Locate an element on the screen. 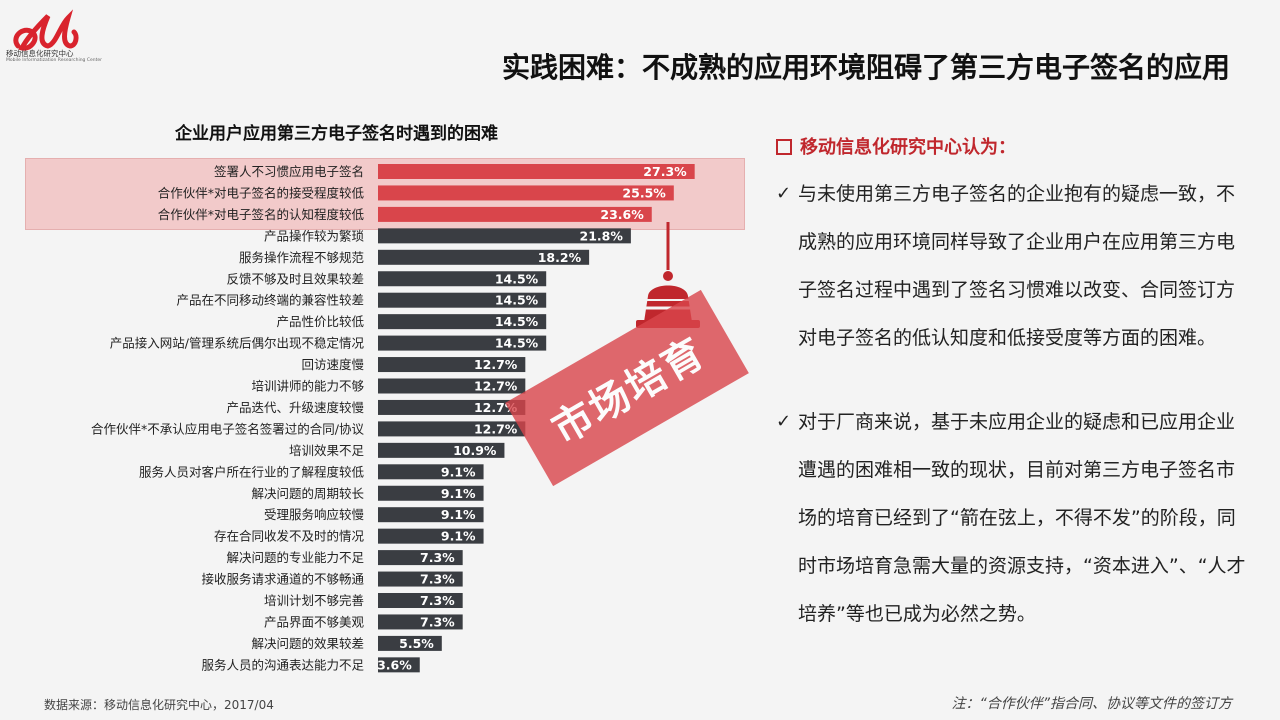 The height and width of the screenshot is (720, 1280). category-label: 解决问题的效果较差 is located at coordinates (307, 643).